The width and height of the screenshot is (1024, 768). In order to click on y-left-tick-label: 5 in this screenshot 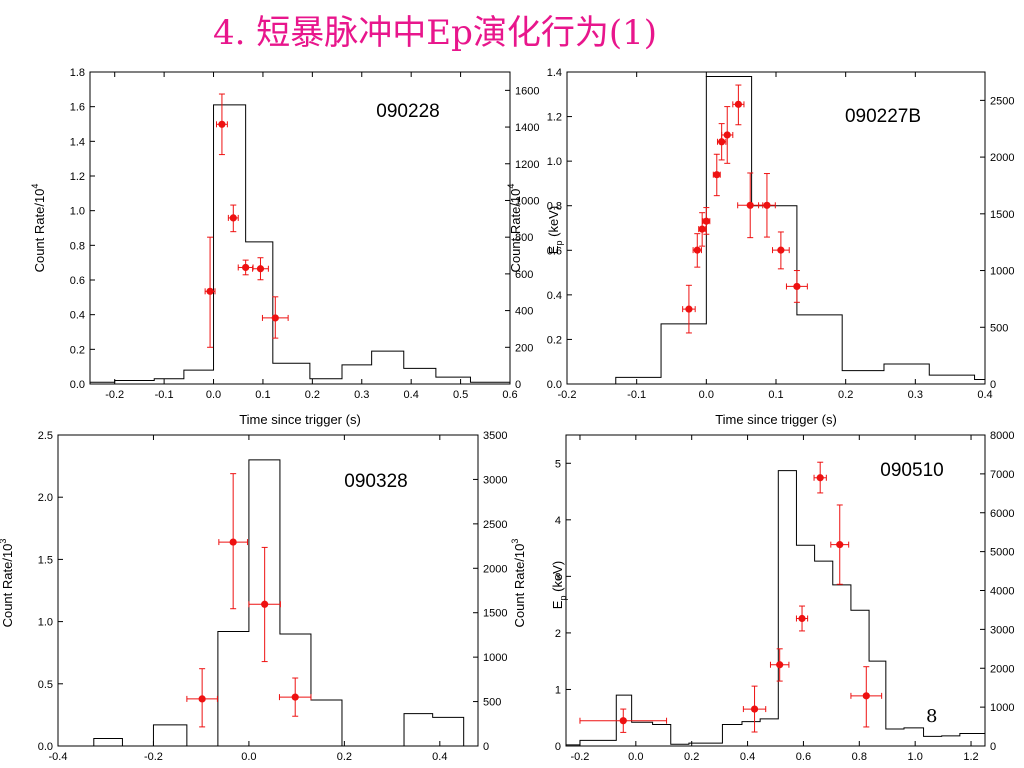, I will do `click(558, 464)`.